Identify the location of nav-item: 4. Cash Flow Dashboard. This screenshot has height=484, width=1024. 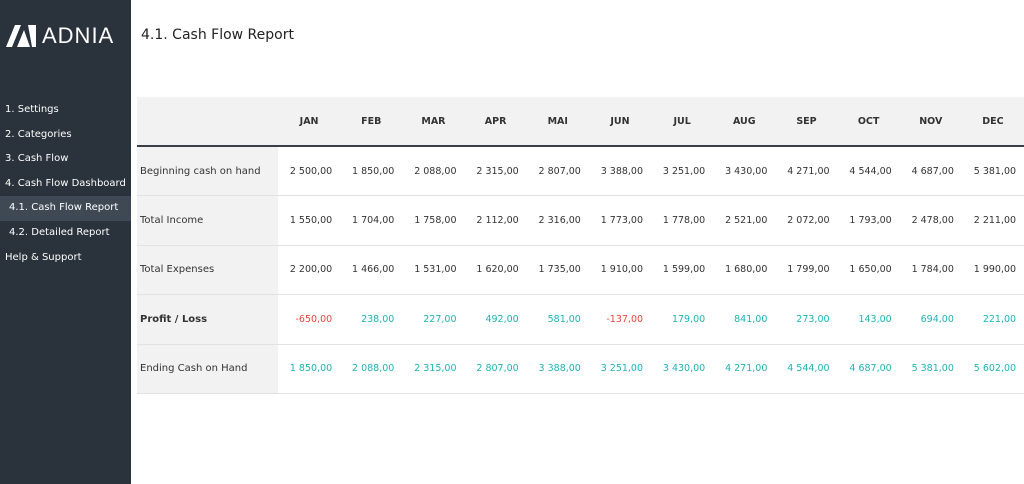
(65, 183).